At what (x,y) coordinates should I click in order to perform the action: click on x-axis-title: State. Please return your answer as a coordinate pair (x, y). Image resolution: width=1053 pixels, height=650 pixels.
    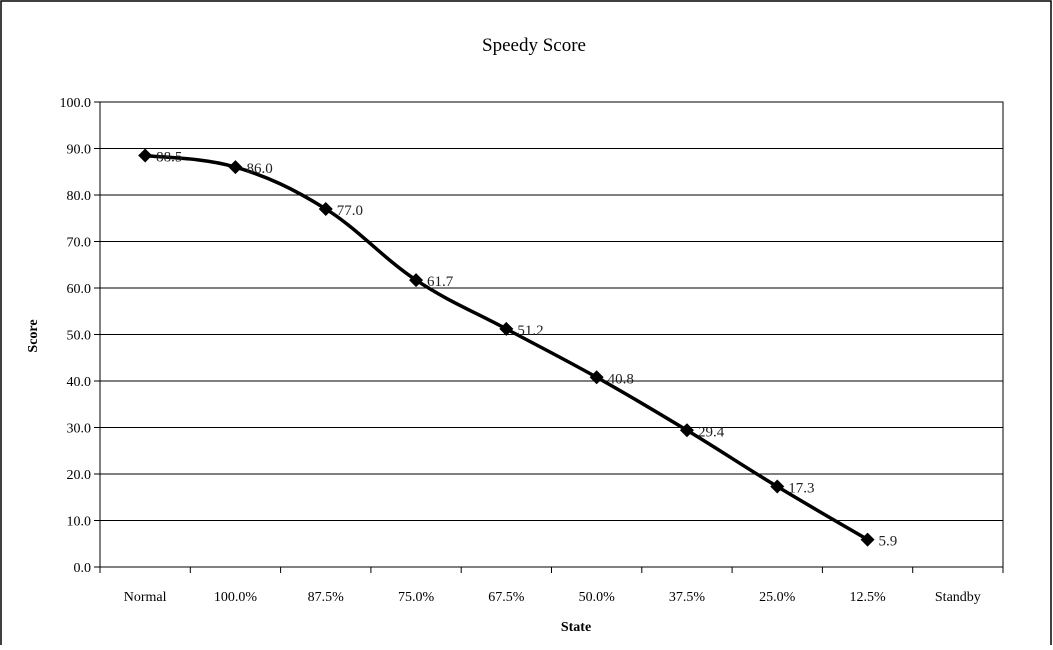
    Looking at the image, I should click on (576, 627).